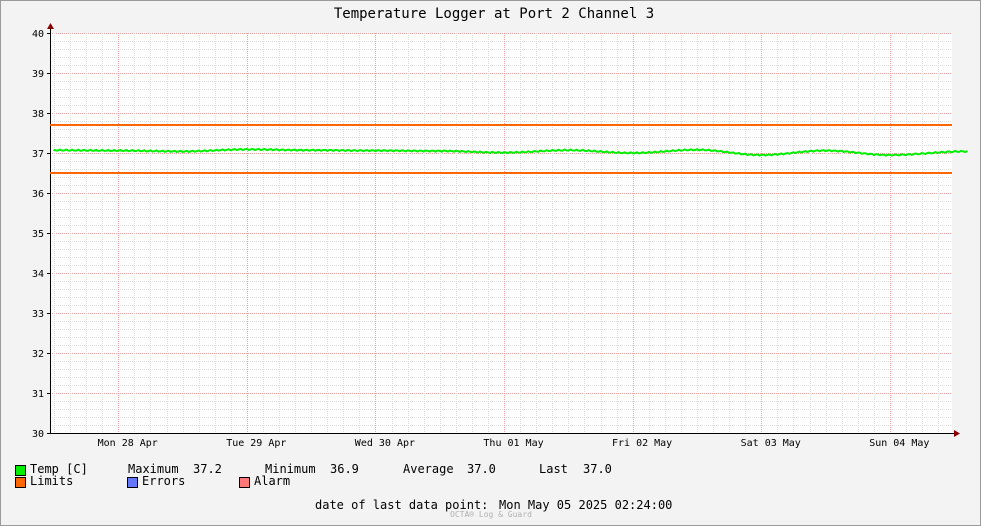  I want to click on x-tick-label: Sun 04 May, so click(899, 443).